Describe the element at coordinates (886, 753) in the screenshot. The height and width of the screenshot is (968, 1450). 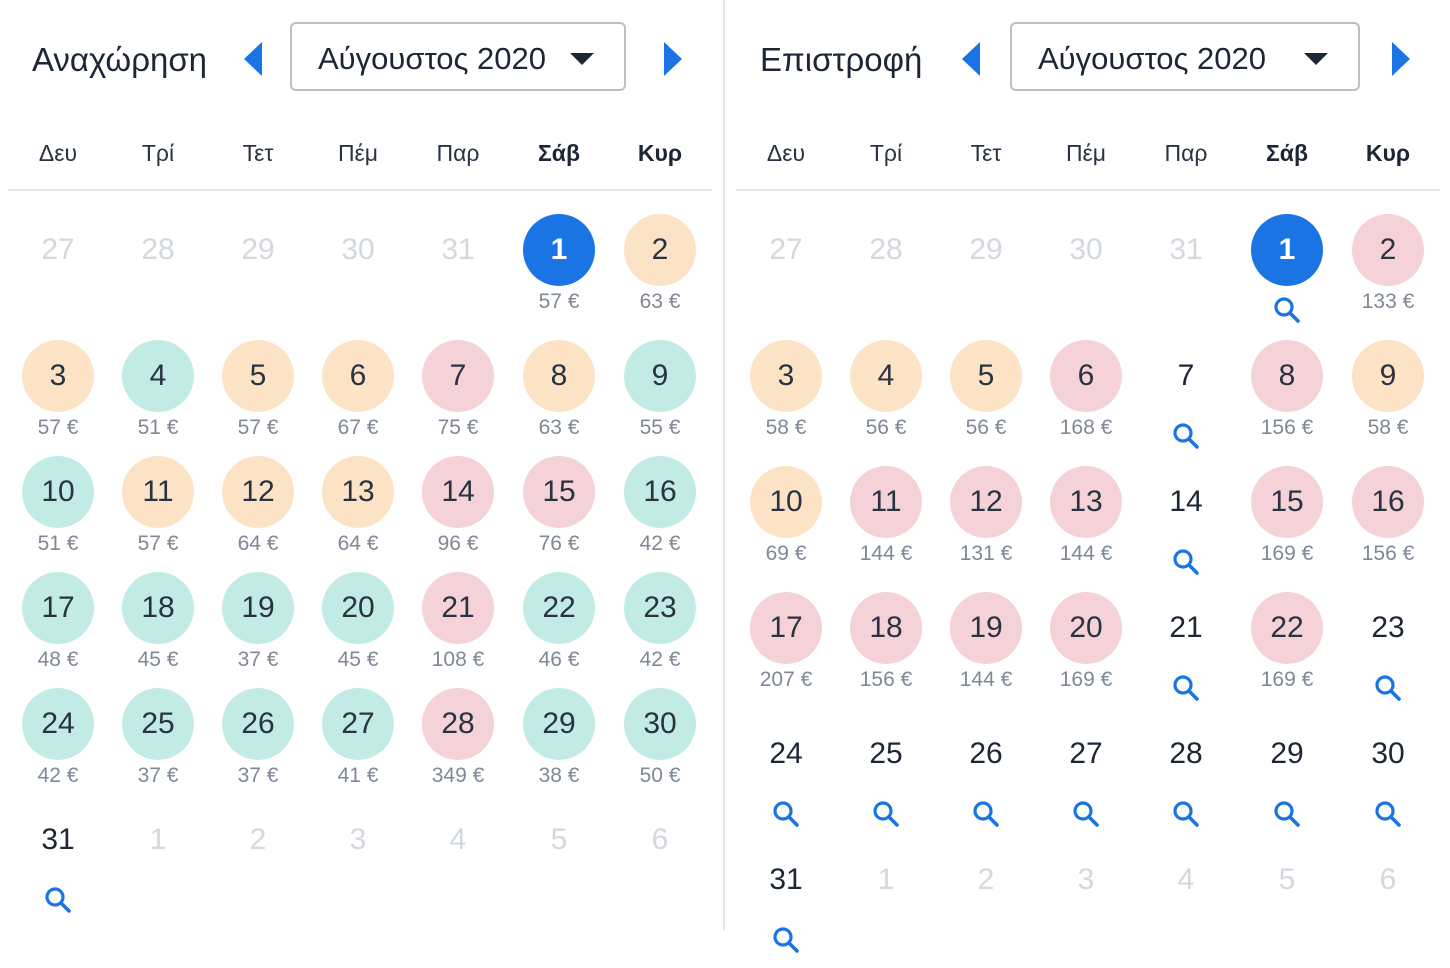
I see `day-number: 25` at that location.